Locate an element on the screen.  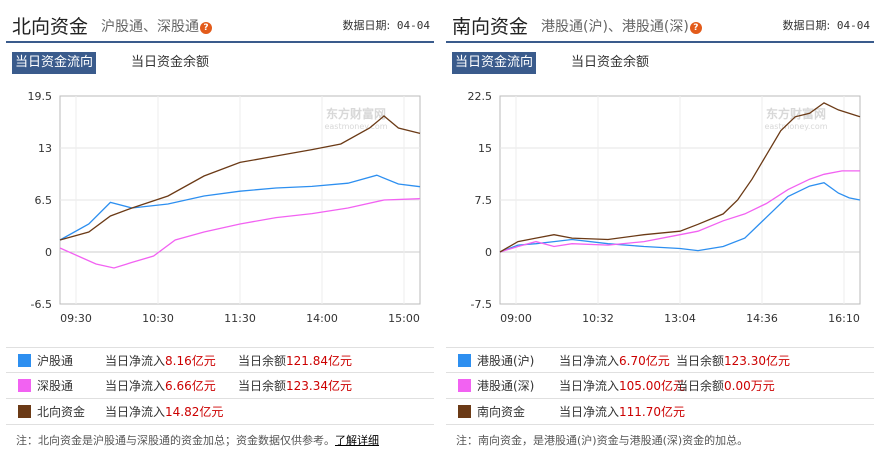
legend-row: 港股通(深) 当日净流入105.00亿元 当日余额0.00万元 is located at coordinates (660, 386).